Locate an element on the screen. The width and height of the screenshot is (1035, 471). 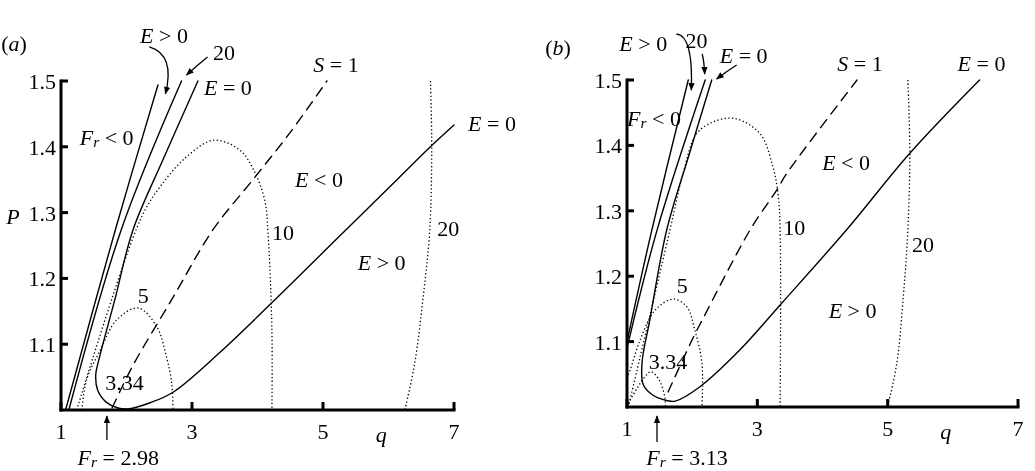
chart-title: (b) is located at coordinates (558, 47).